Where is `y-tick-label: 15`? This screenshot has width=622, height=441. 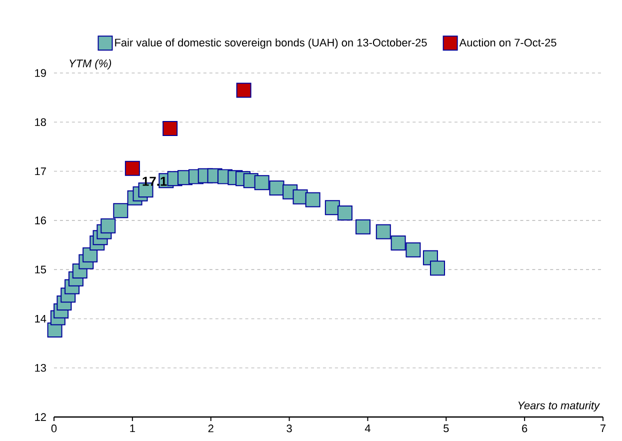
y-tick-label: 15 is located at coordinates (40, 270).